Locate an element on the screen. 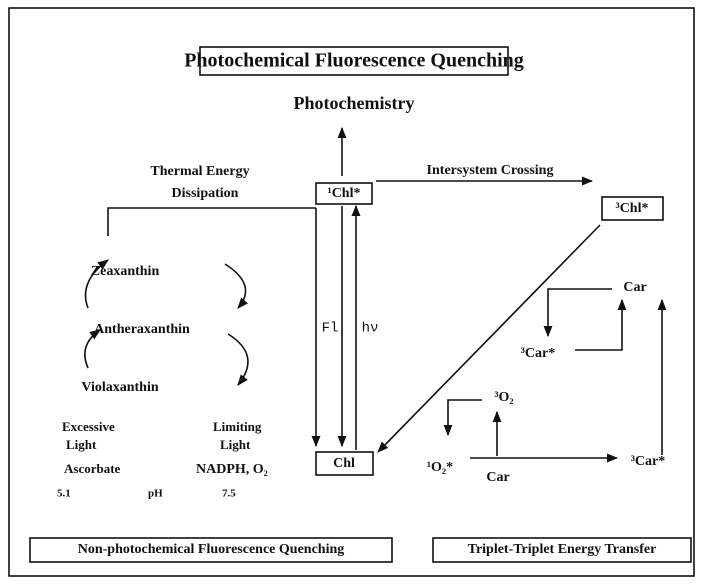 This screenshot has width=703, height=584. condition: NADPH, O₂ is located at coordinates (232, 469).